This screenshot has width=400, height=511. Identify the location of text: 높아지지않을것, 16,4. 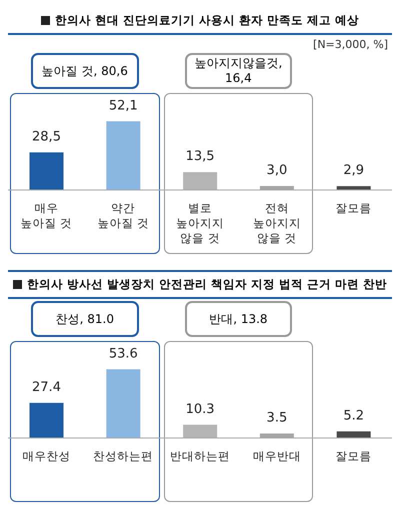
(238, 71).